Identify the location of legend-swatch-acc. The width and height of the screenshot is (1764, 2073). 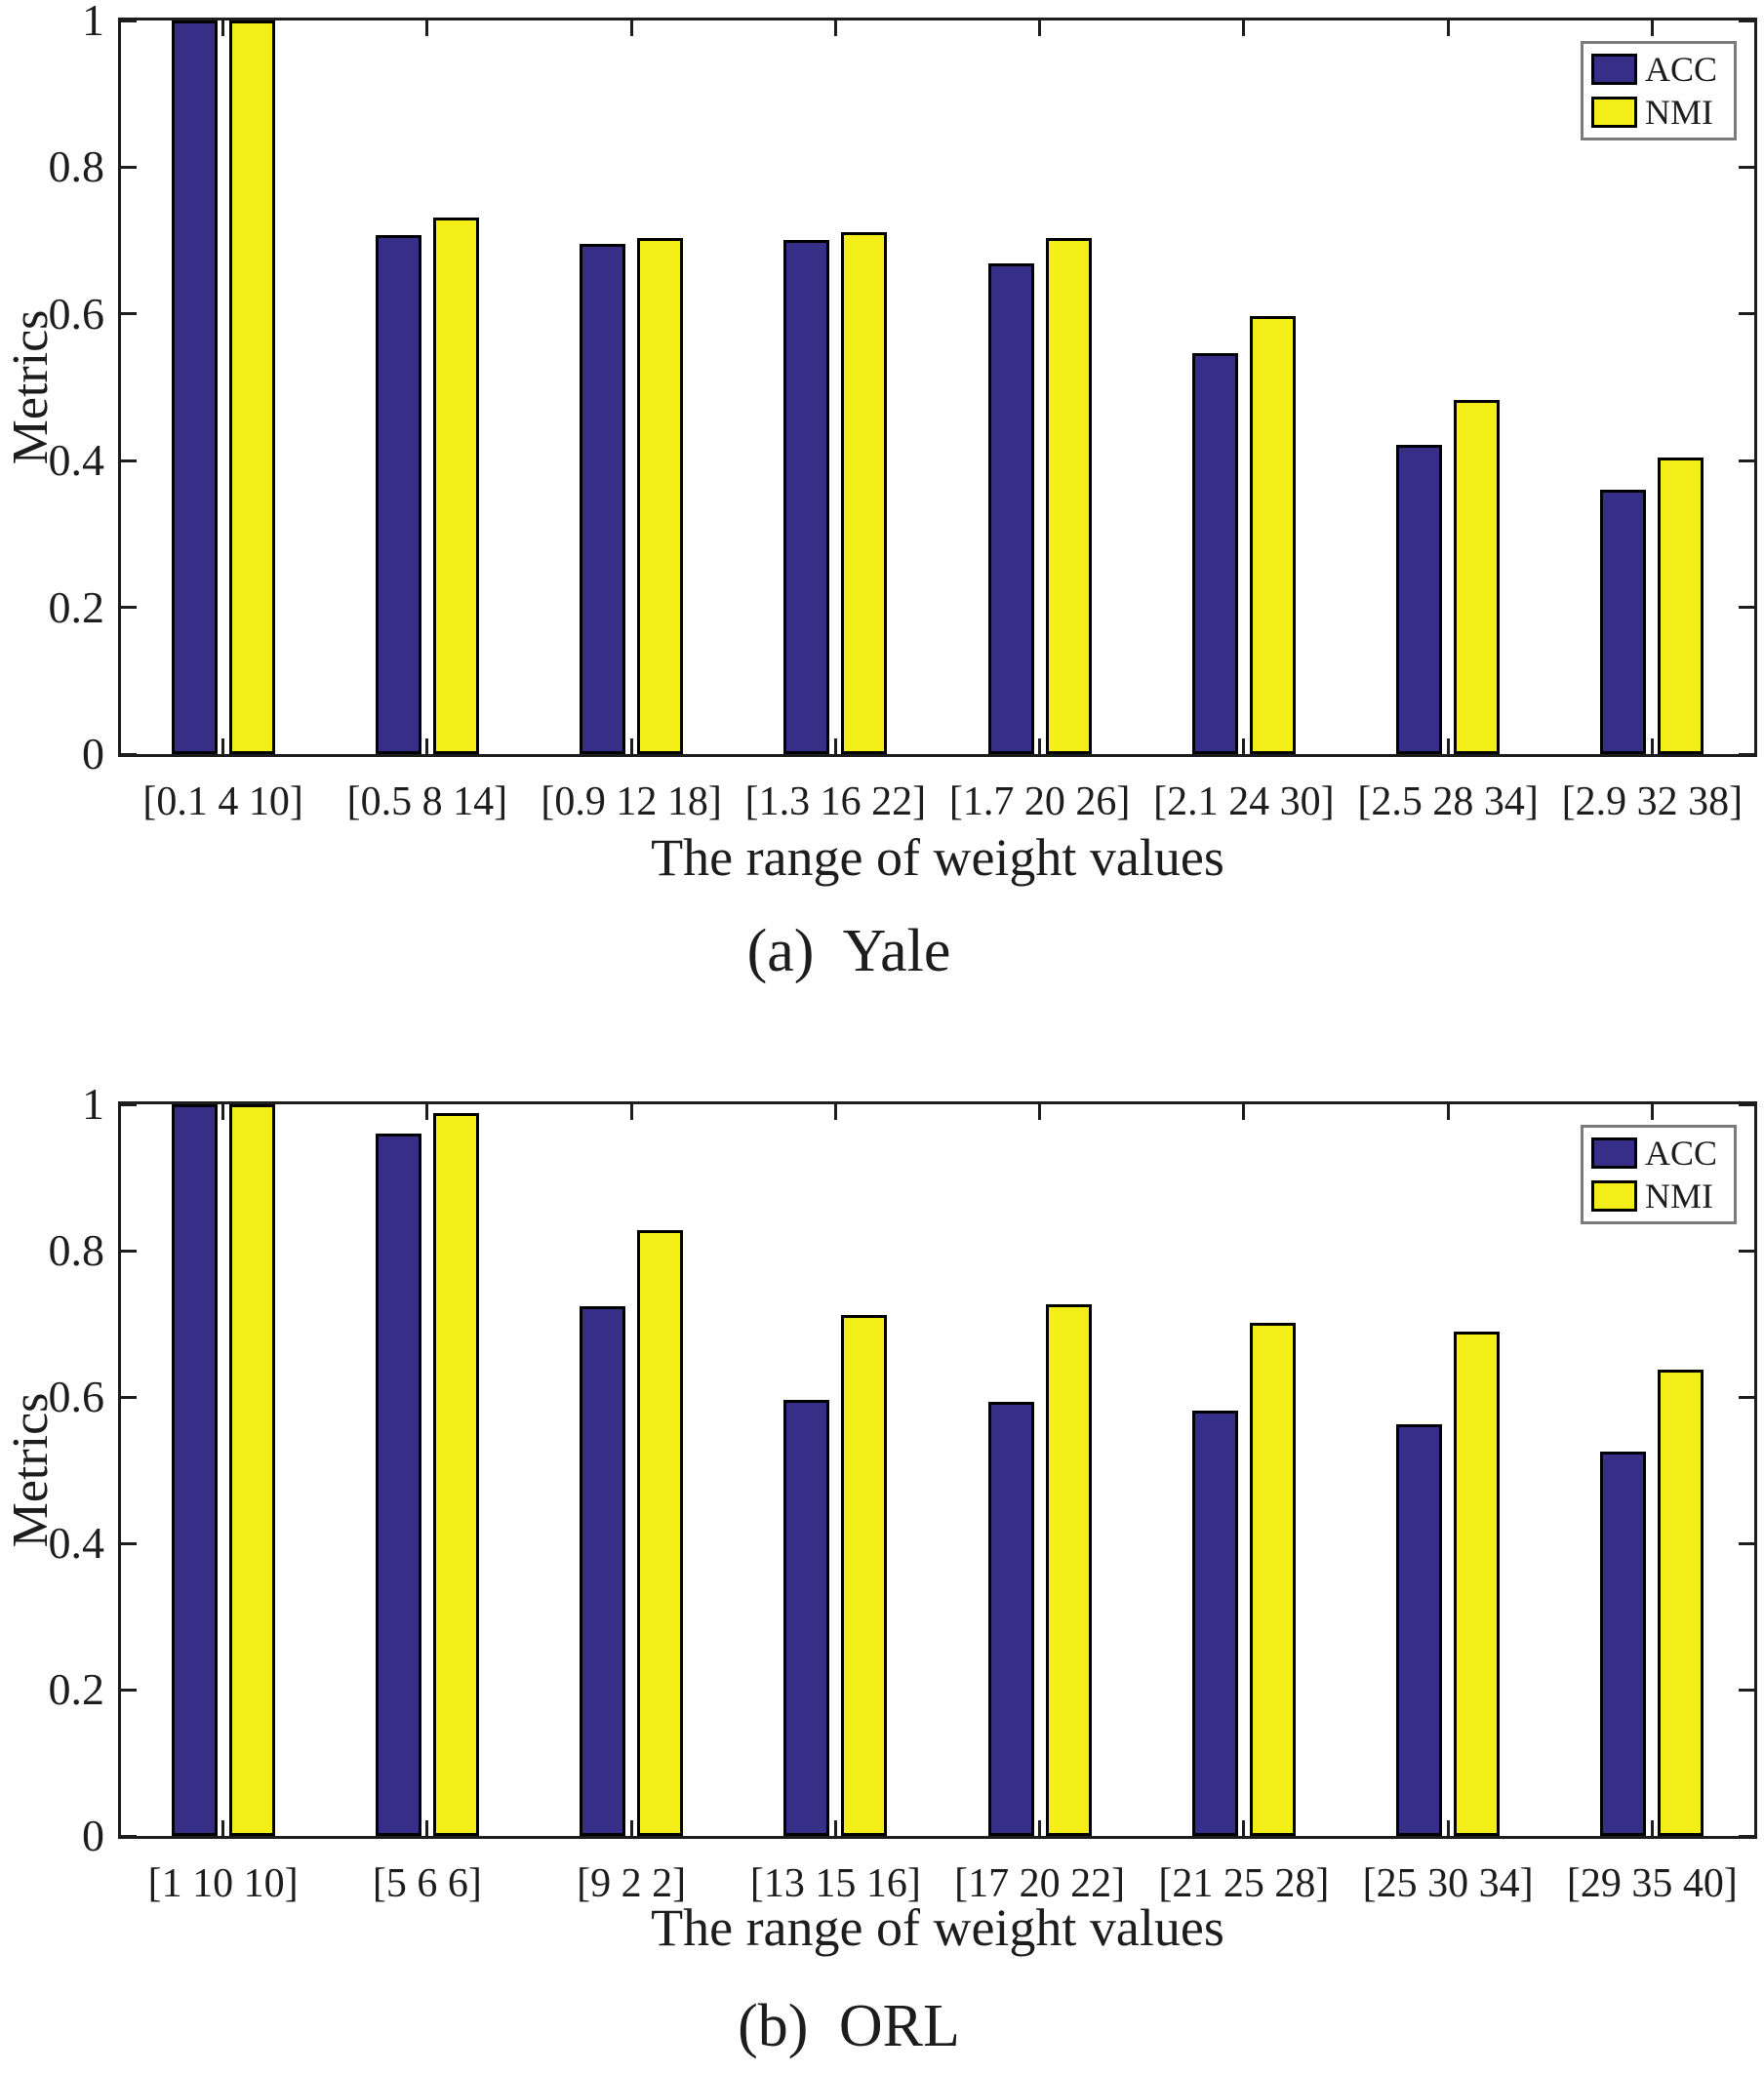
(1614, 1153).